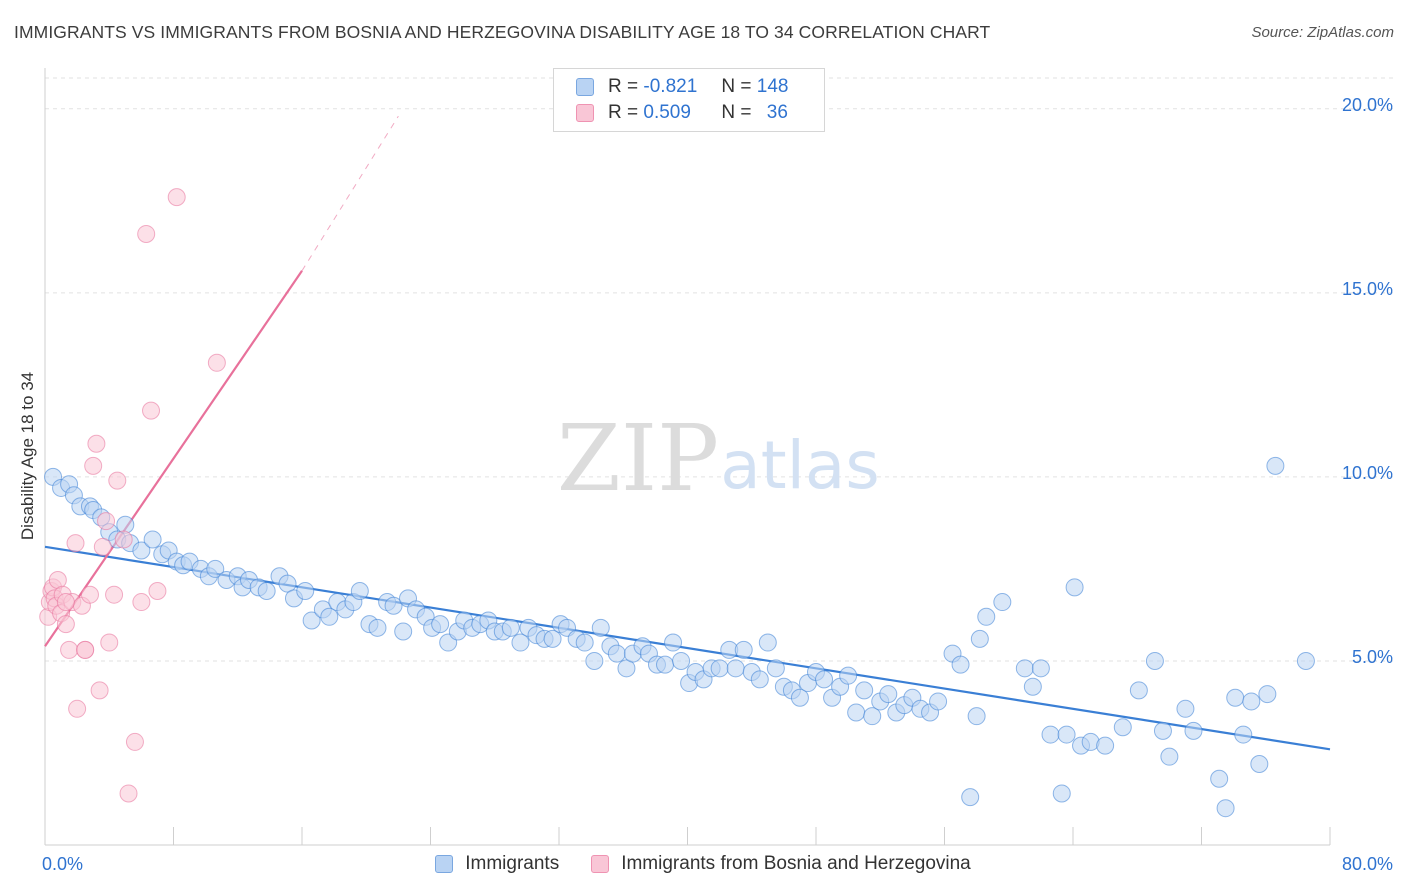 This screenshot has height=892, width=1406. Describe the element at coordinates (800, 465) in the screenshot. I see `watermark-atlas: atlas` at that location.